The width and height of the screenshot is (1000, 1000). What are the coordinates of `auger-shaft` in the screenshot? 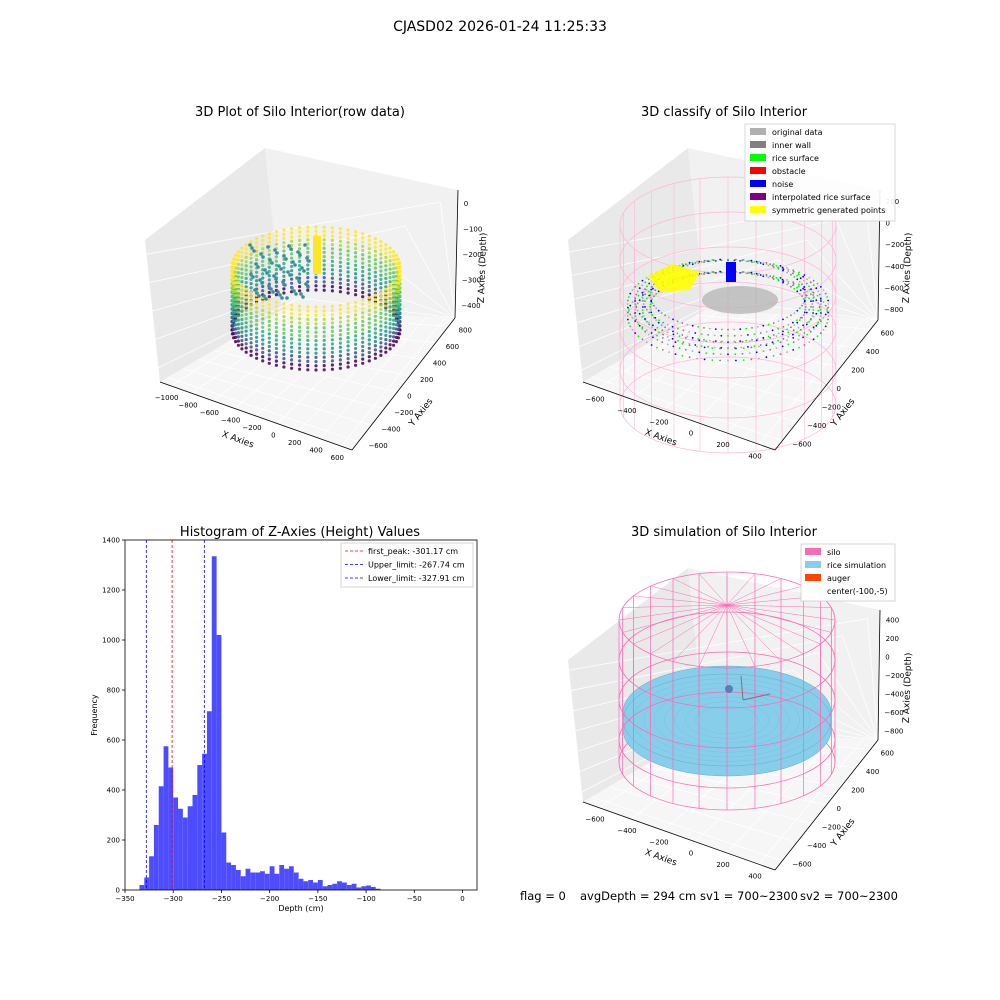 It's located at (742, 688).